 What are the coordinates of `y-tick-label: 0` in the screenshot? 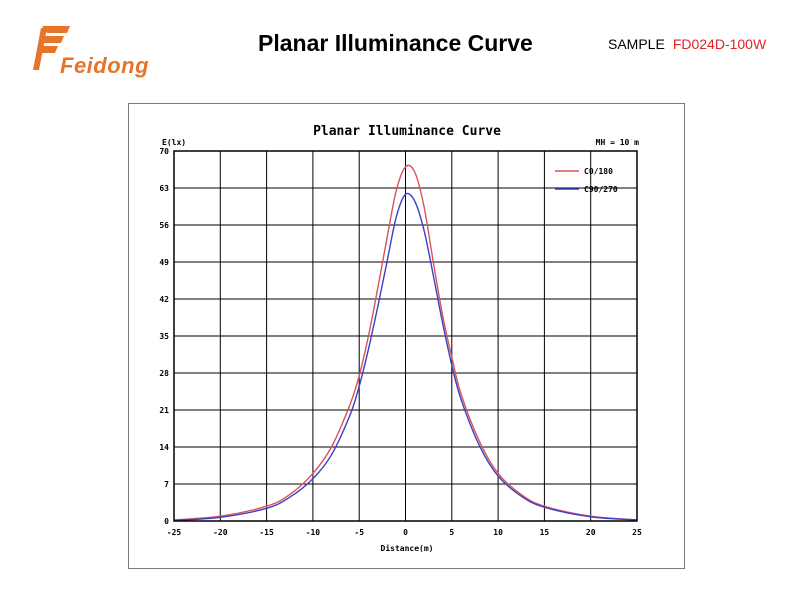 It's located at (166, 521).